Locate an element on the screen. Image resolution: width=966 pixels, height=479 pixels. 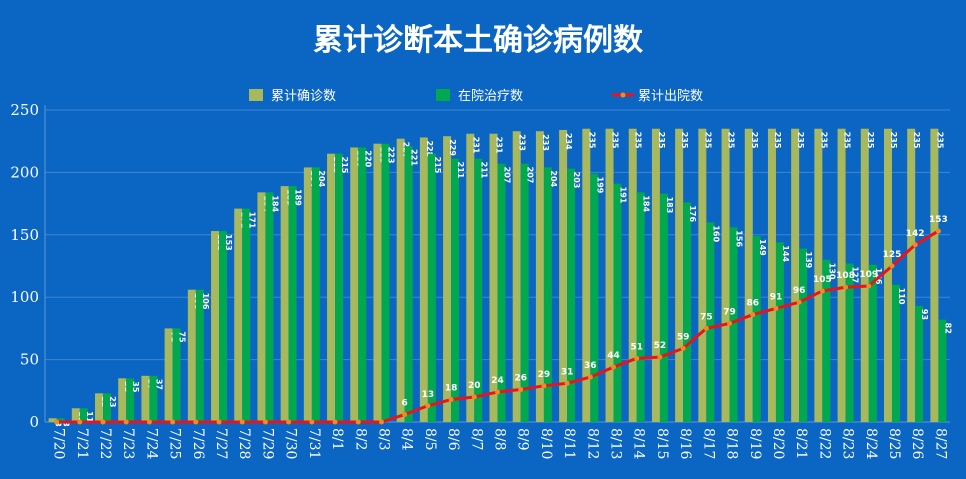
bar-data-label: 191 is located at coordinates (623, 195).